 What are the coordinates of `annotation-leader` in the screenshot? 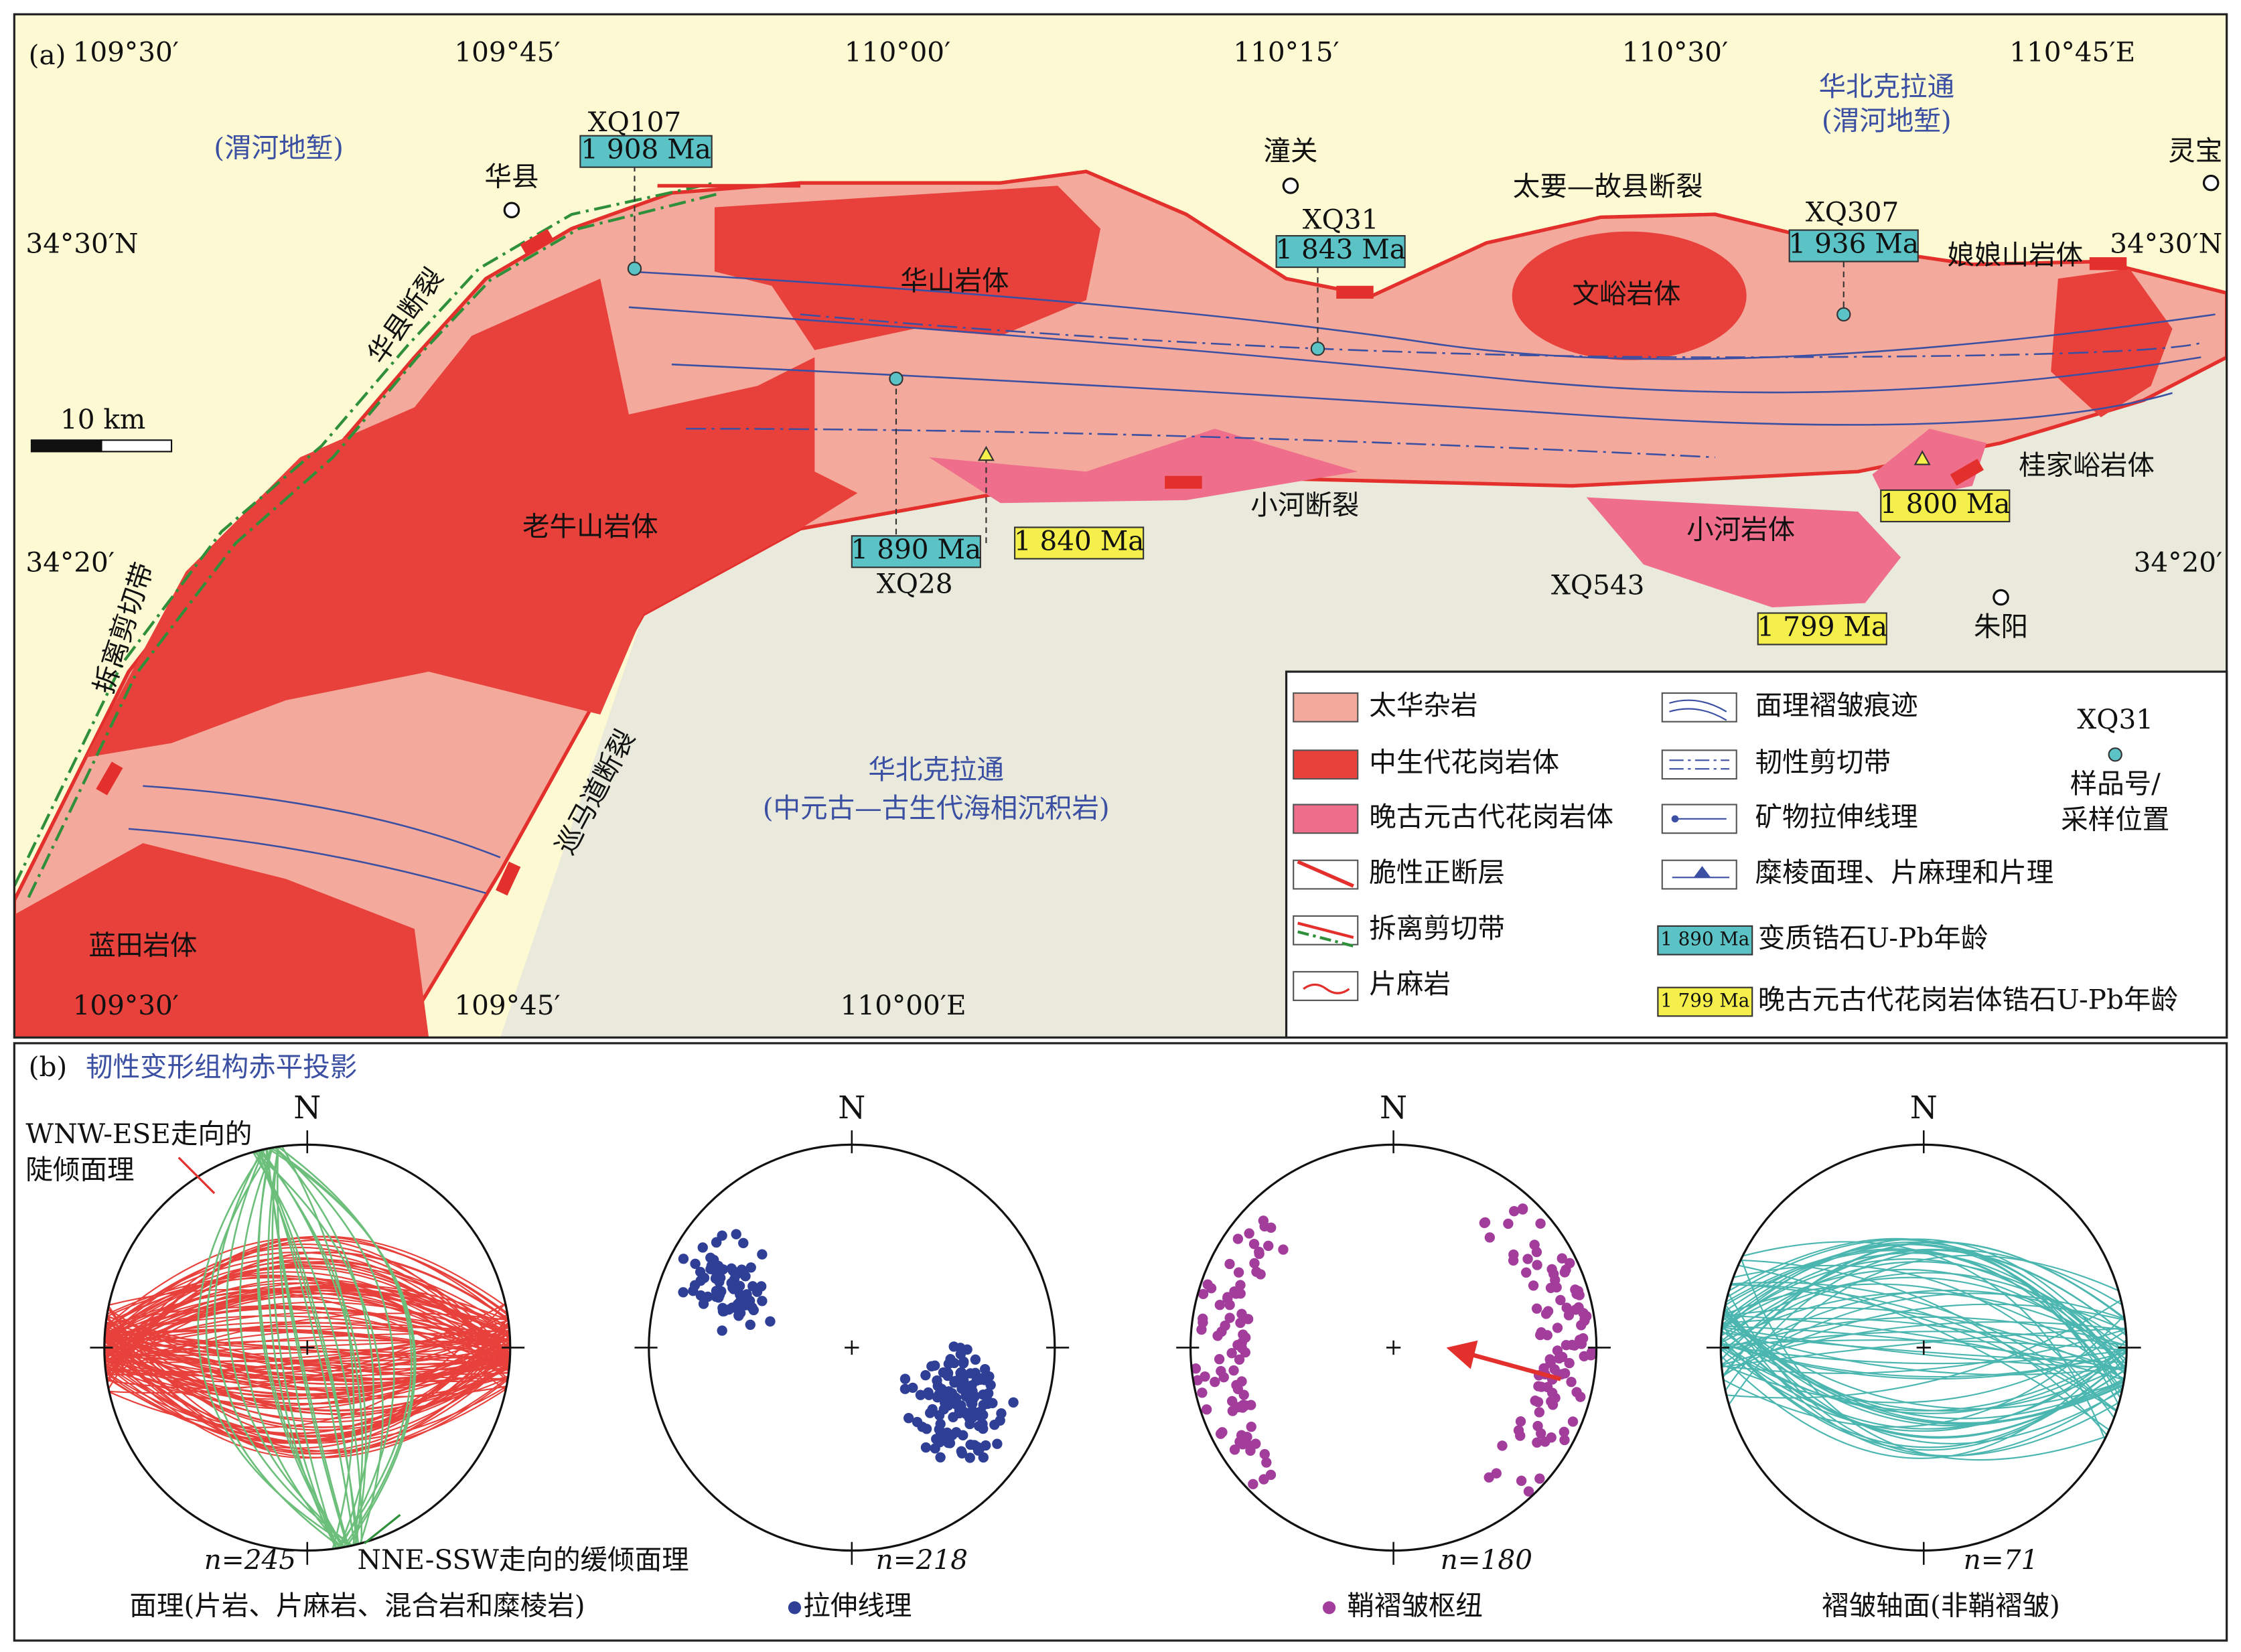 It's located at (383, 1529).